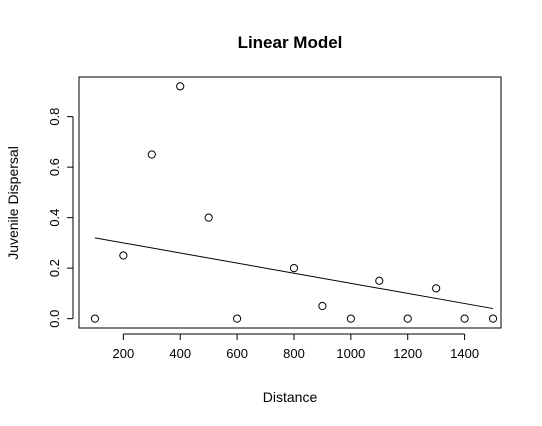  I want to click on y-axis: 0.0 0.2 0.4 0.6 0.8, so click(60, 218).